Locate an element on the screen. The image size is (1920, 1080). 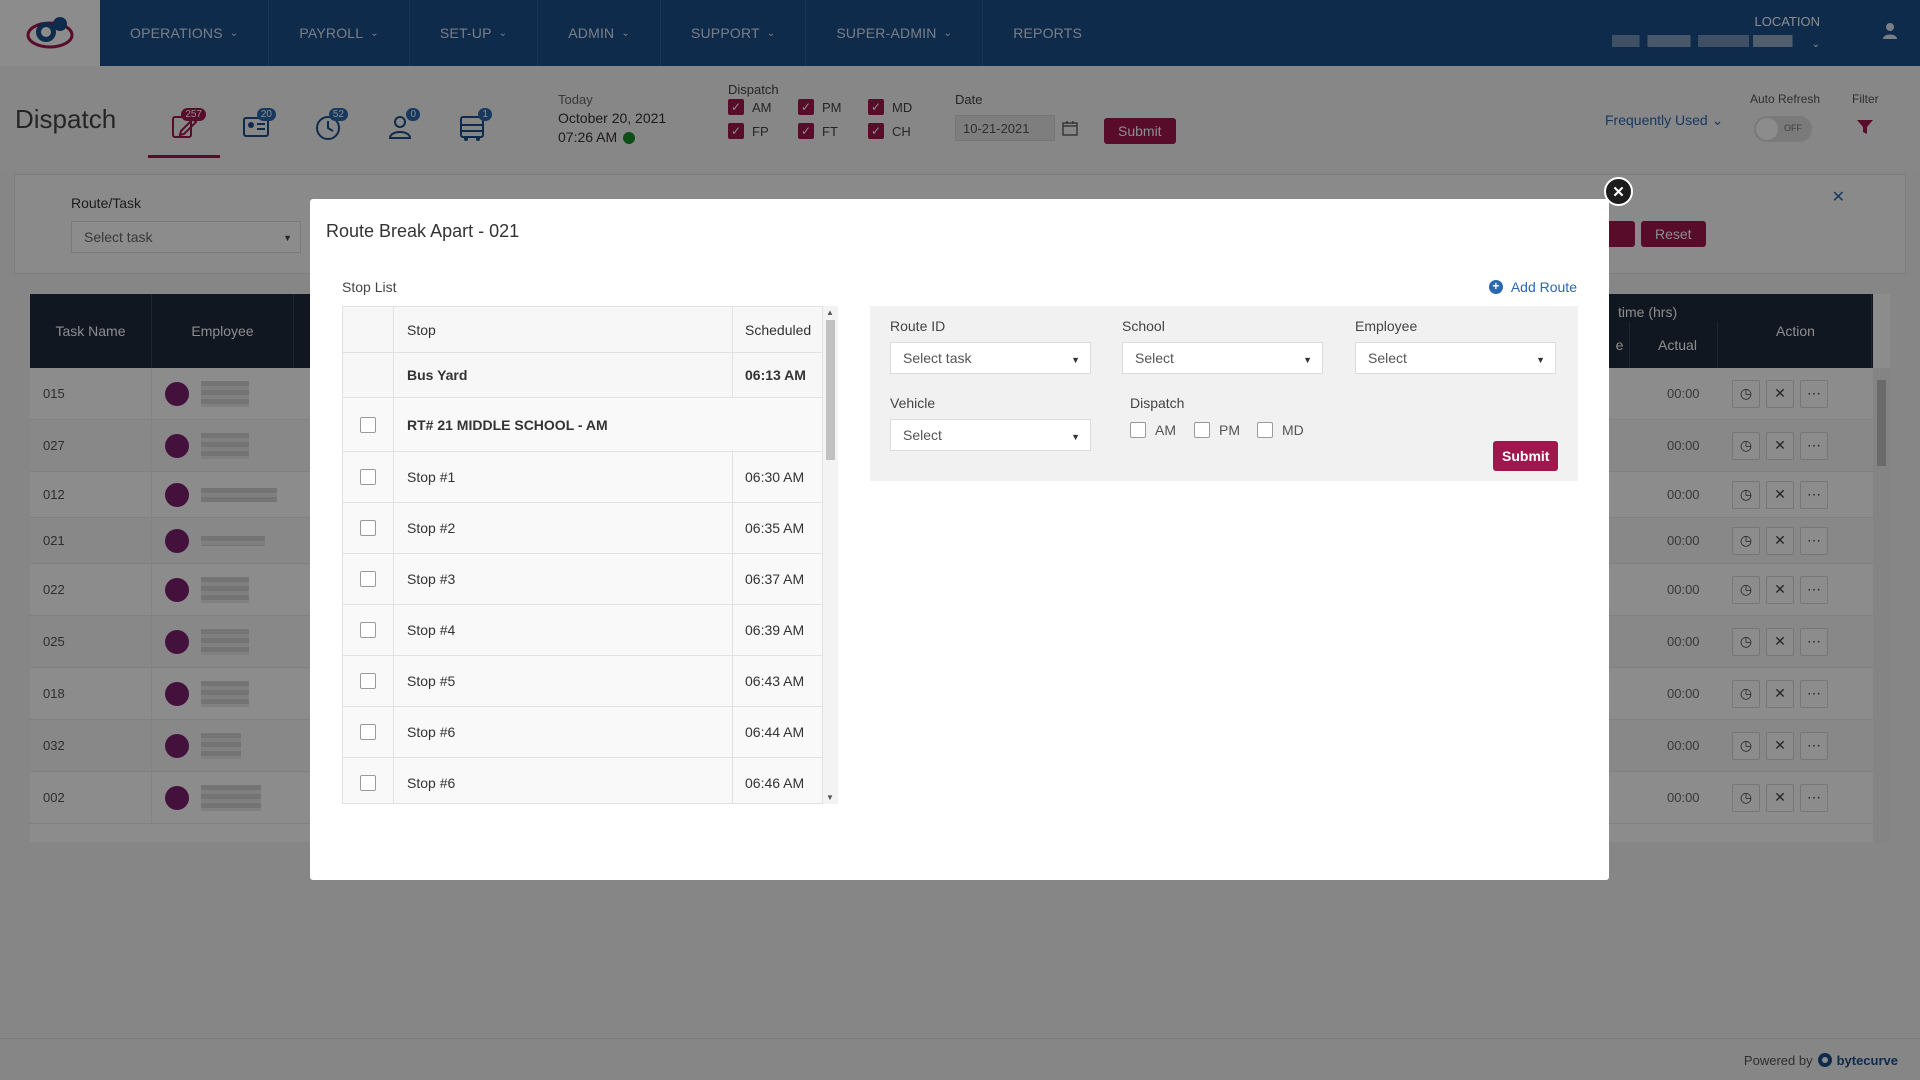
nav-super-admin: SUPER-ADMIN ⌄ is located at coordinates (895, 33).